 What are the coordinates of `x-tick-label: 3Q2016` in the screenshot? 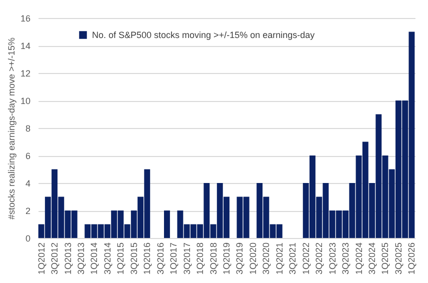 It's located at (160, 258).